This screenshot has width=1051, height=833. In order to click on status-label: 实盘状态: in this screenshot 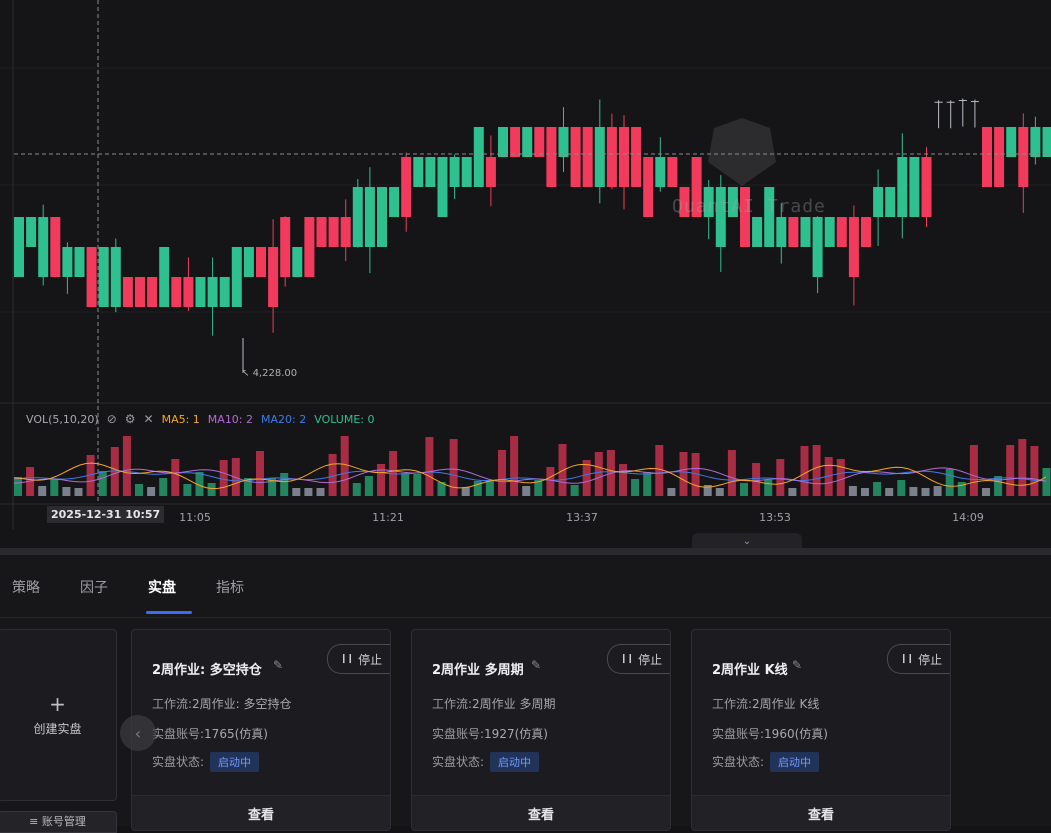, I will do `click(458, 762)`.